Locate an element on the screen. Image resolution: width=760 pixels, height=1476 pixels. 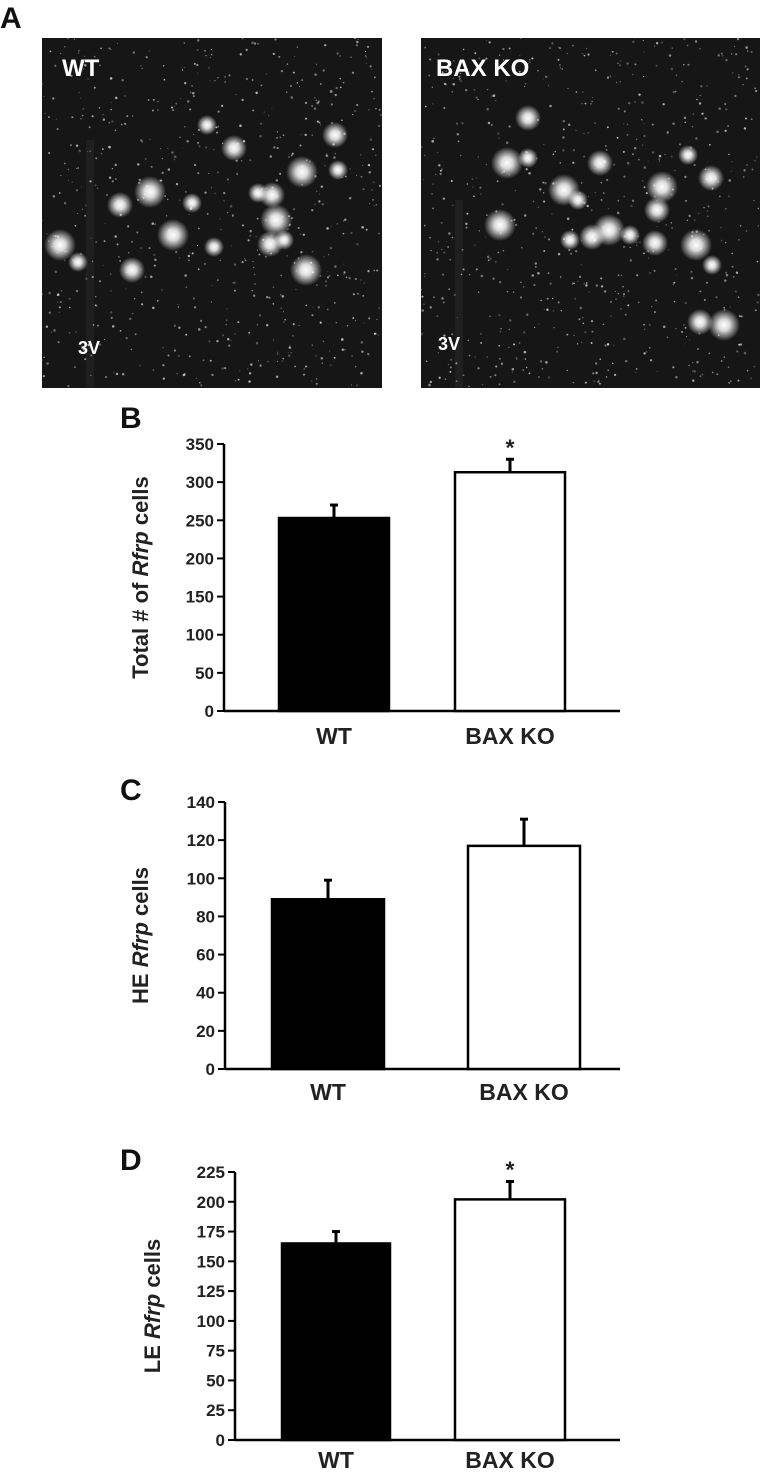
y-tick-label: 125 is located at coordinates (211, 1291).